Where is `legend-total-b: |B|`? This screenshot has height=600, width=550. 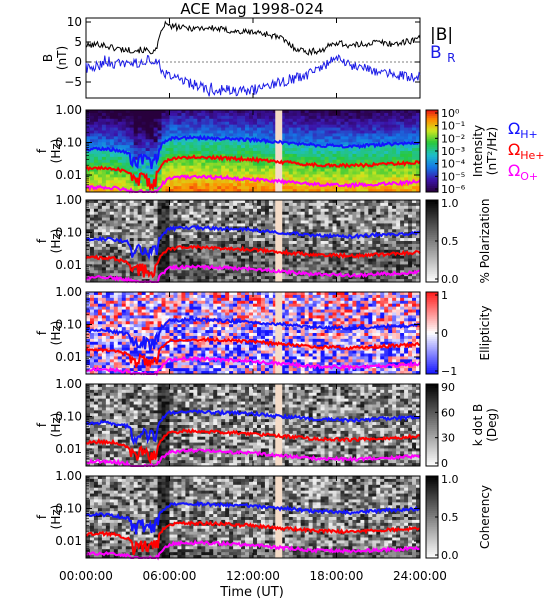 legend-total-b: |B| is located at coordinates (441, 35).